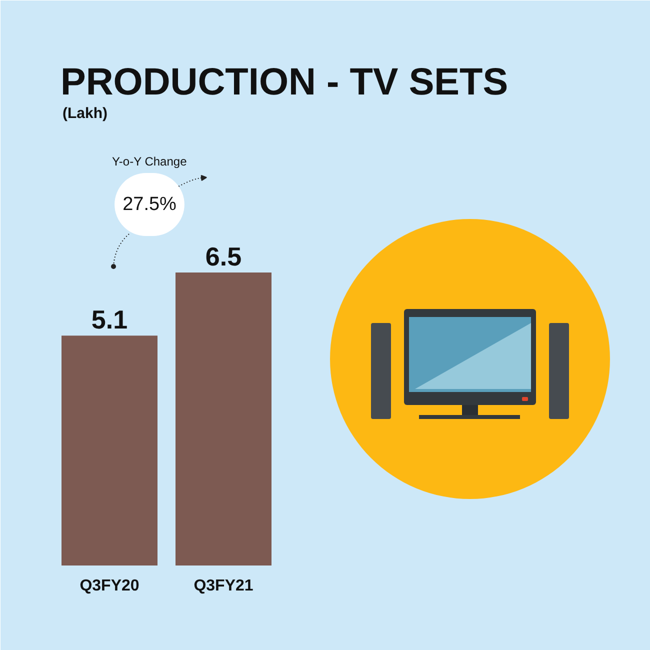 The height and width of the screenshot is (650, 650). What do you see at coordinates (150, 161) in the screenshot?
I see `text: Y-o-Y Change` at bounding box center [150, 161].